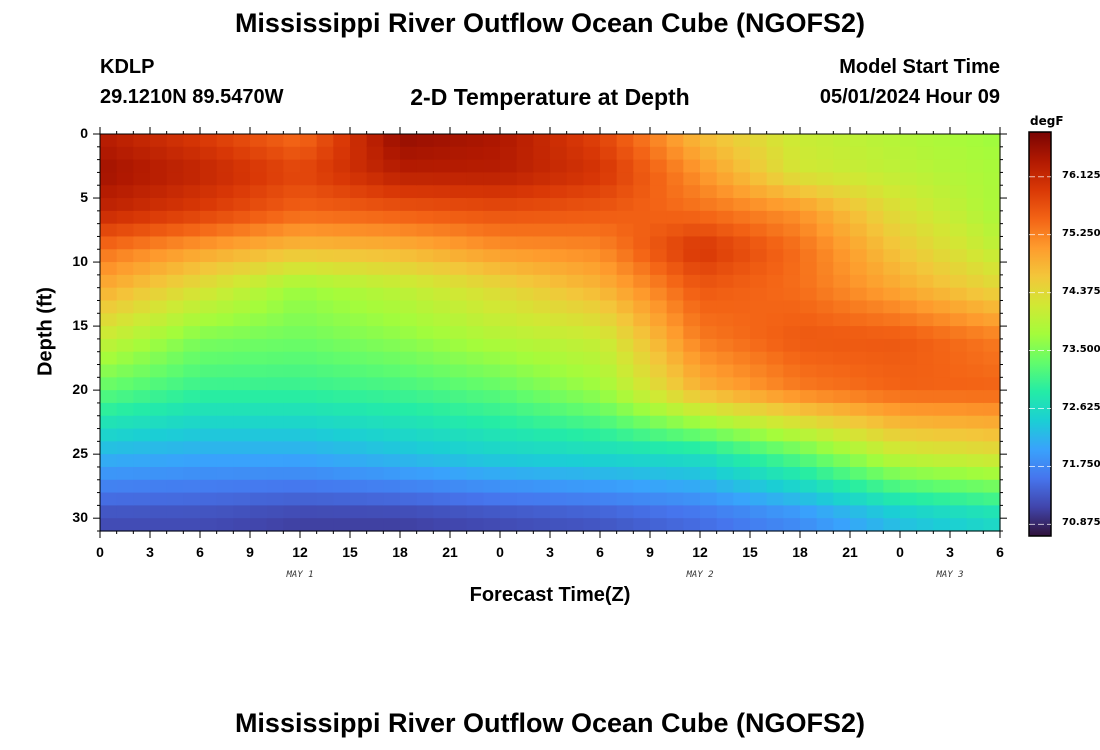 The width and height of the screenshot is (1100, 750). Describe the element at coordinates (500, 552) in the screenshot. I see `x-tick-label: 0` at that location.